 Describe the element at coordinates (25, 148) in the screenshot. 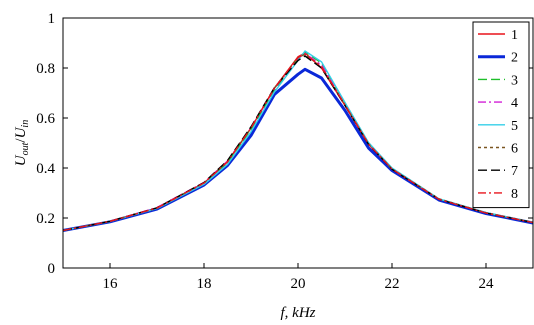

I see `y-label-sub-out: out` at that location.